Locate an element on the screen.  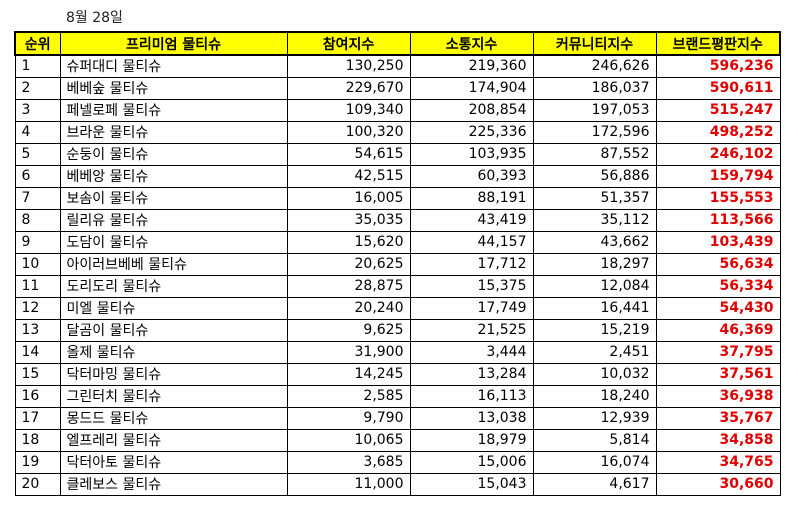
community-index-cell: 10,032 is located at coordinates (594, 374).